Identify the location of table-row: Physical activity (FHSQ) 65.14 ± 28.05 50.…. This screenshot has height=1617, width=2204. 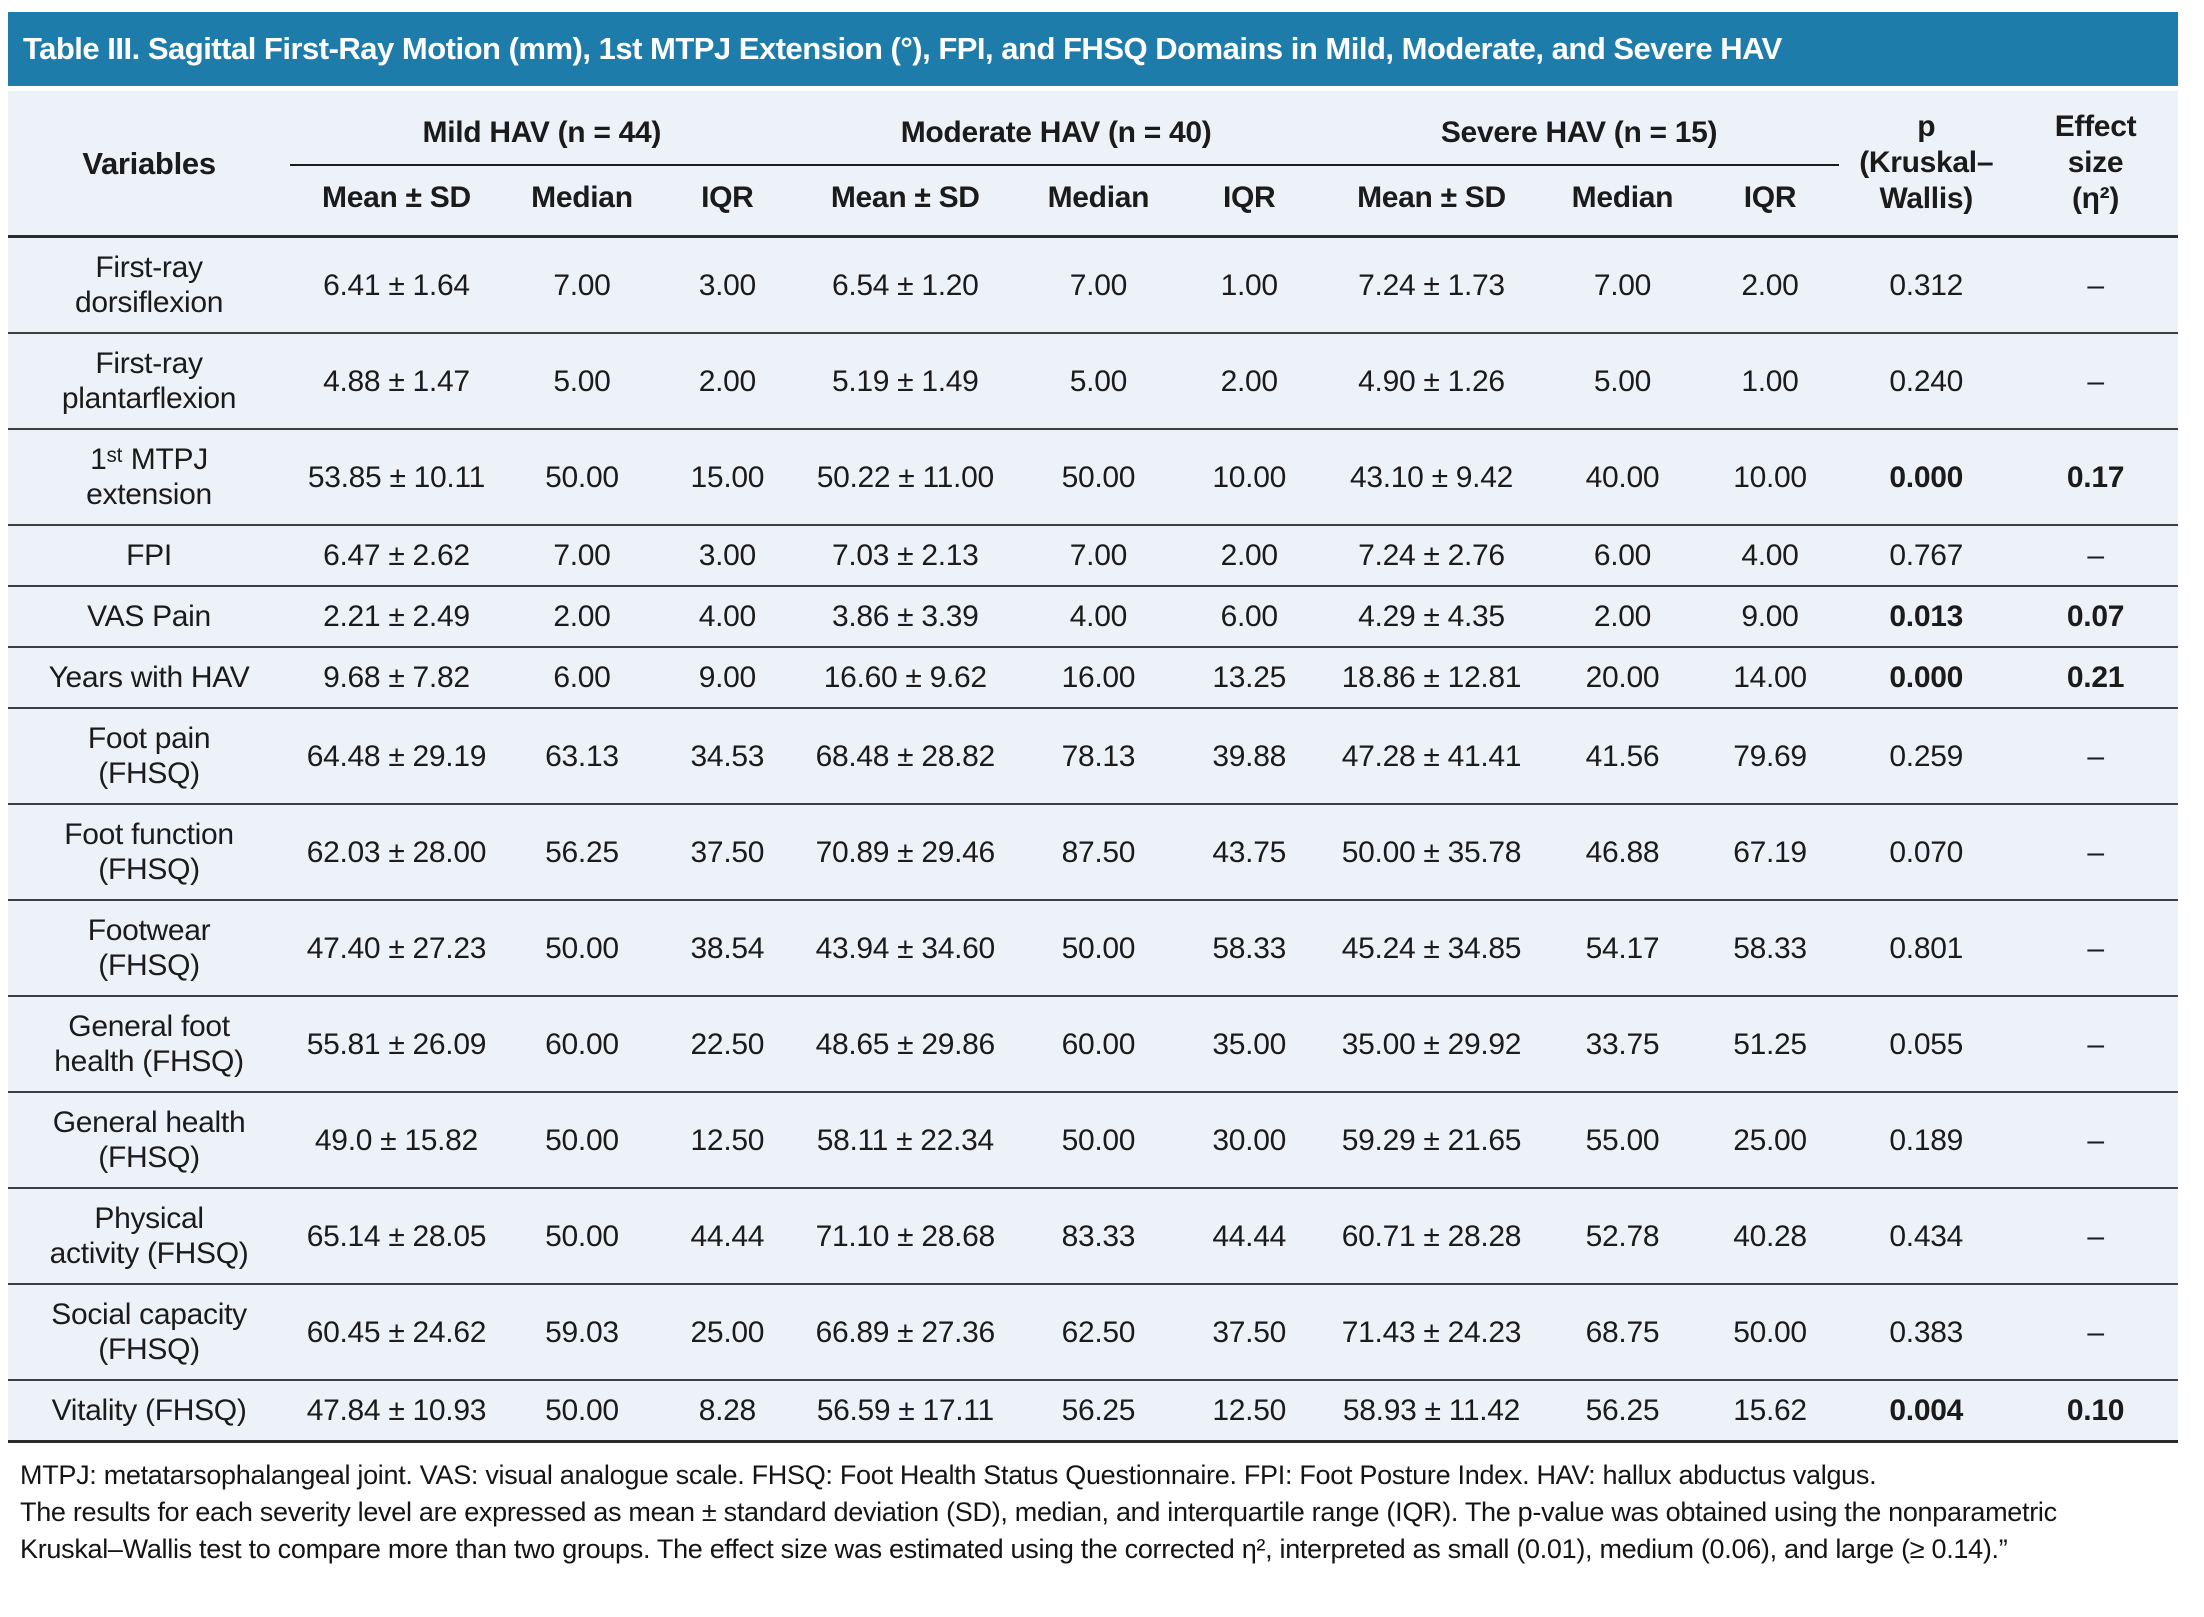
(1093, 1235).